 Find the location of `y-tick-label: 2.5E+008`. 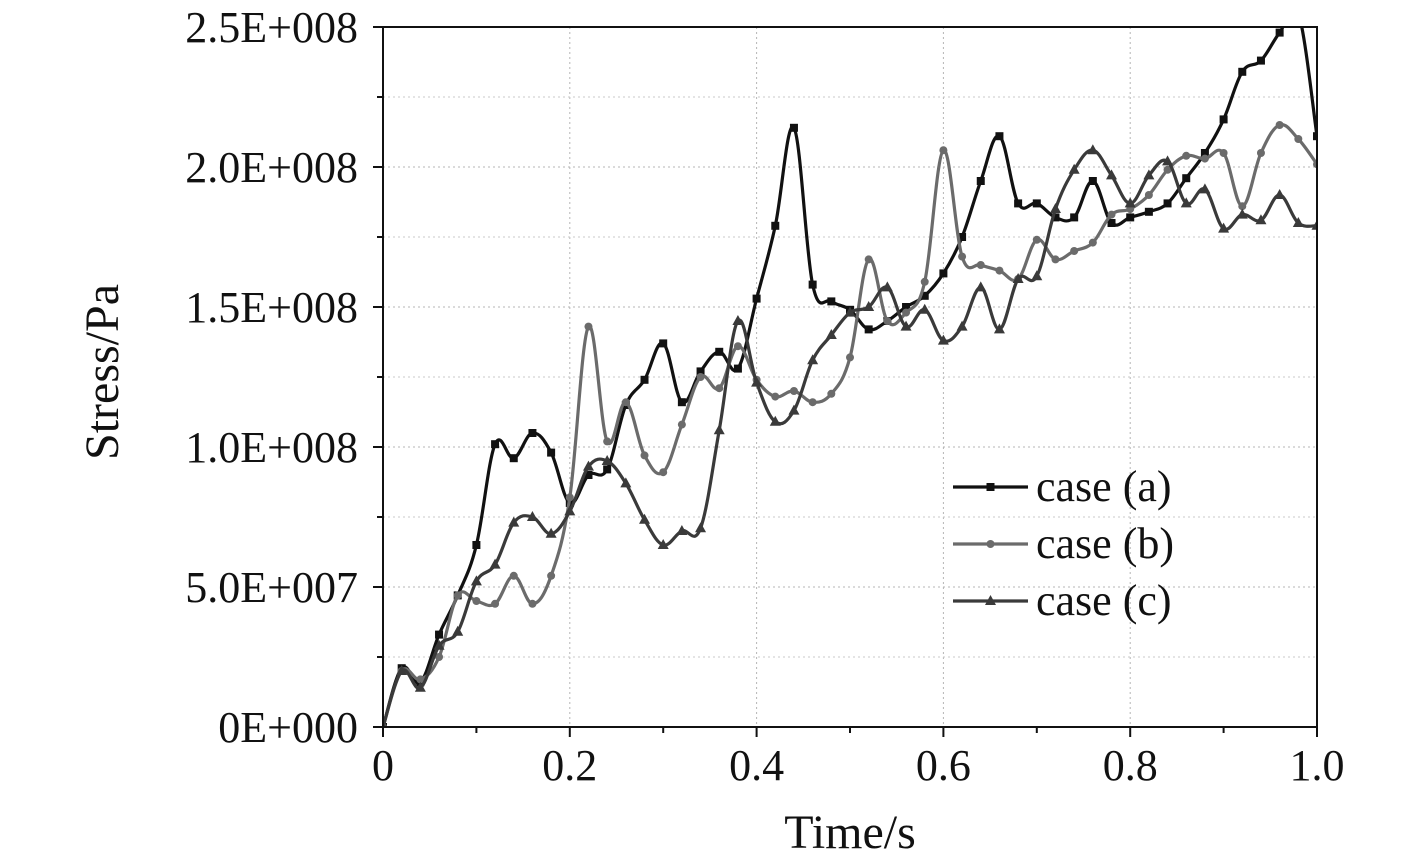

y-tick-label: 2.5E+008 is located at coordinates (271, 27).